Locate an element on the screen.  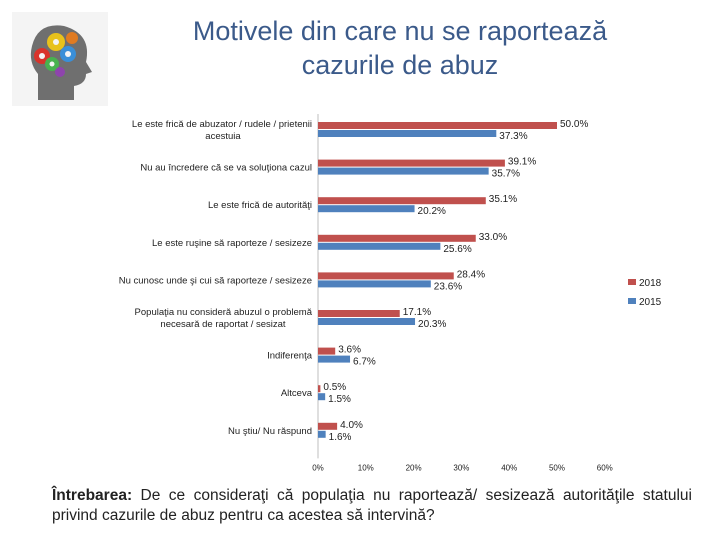
data-label-2015: 35.7% is located at coordinates (506, 174).